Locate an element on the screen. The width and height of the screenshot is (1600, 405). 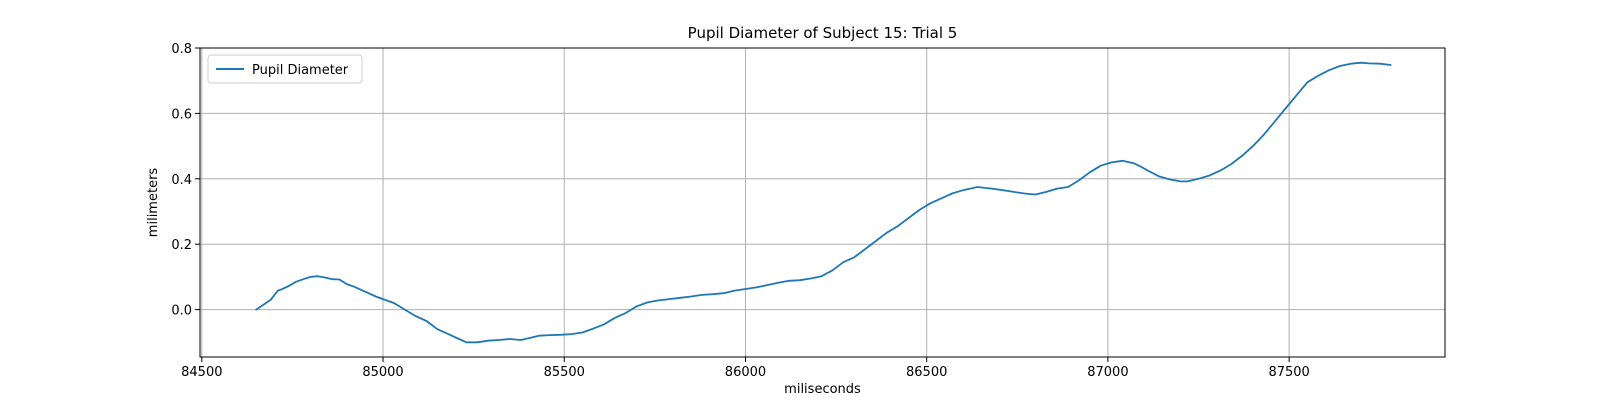
y-tick-label: 0.4 is located at coordinates (181, 180).